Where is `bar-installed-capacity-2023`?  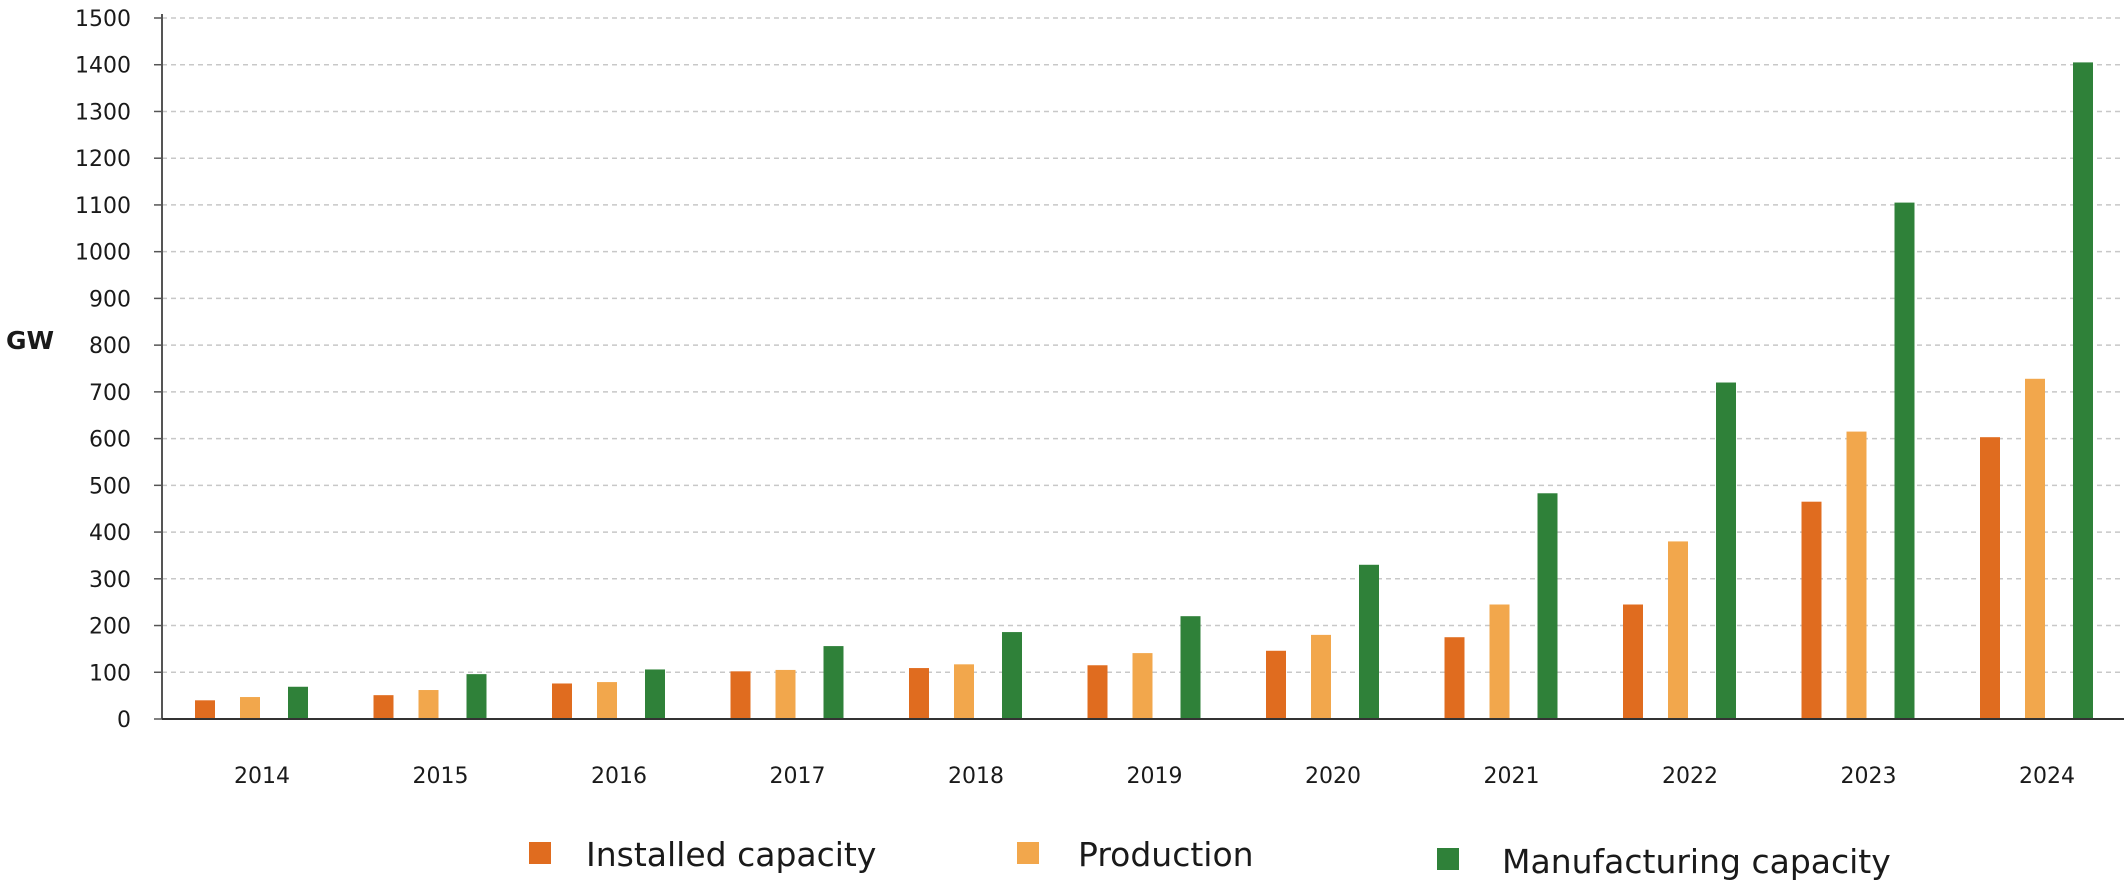
bar-installed-capacity-2023 is located at coordinates (1811, 610).